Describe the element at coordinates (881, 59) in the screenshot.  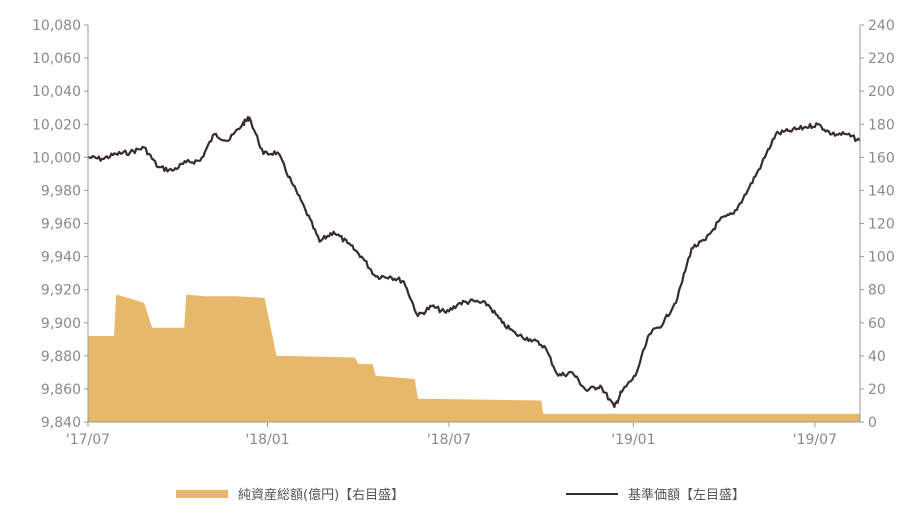
I see `right-tick-label: 220` at that location.